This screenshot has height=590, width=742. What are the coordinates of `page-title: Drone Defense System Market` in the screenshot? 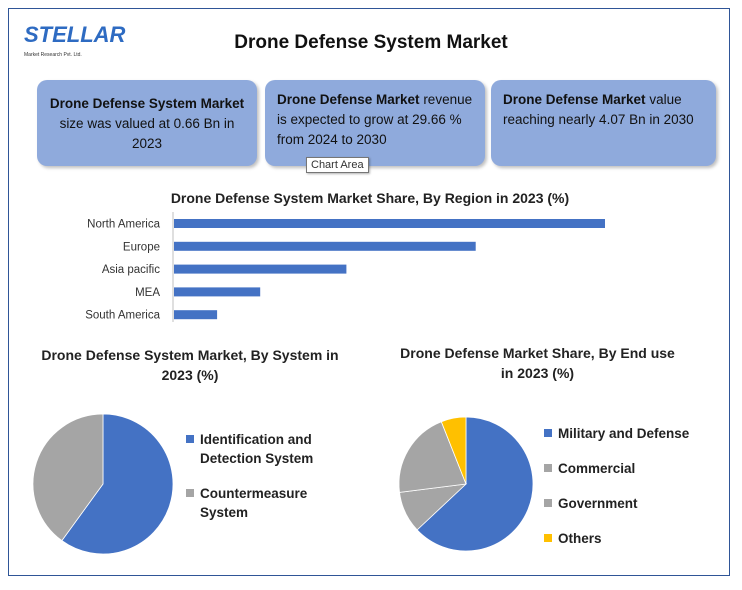 It's located at (371, 42).